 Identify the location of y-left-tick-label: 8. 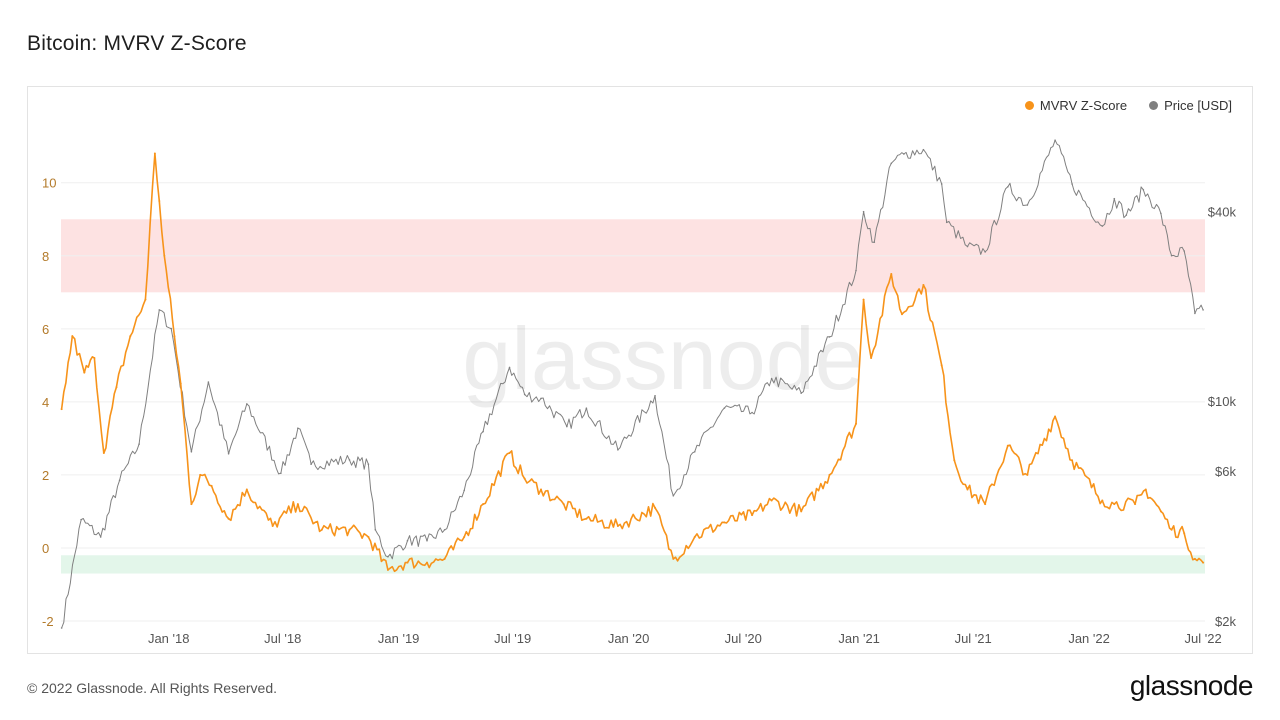
(45, 256).